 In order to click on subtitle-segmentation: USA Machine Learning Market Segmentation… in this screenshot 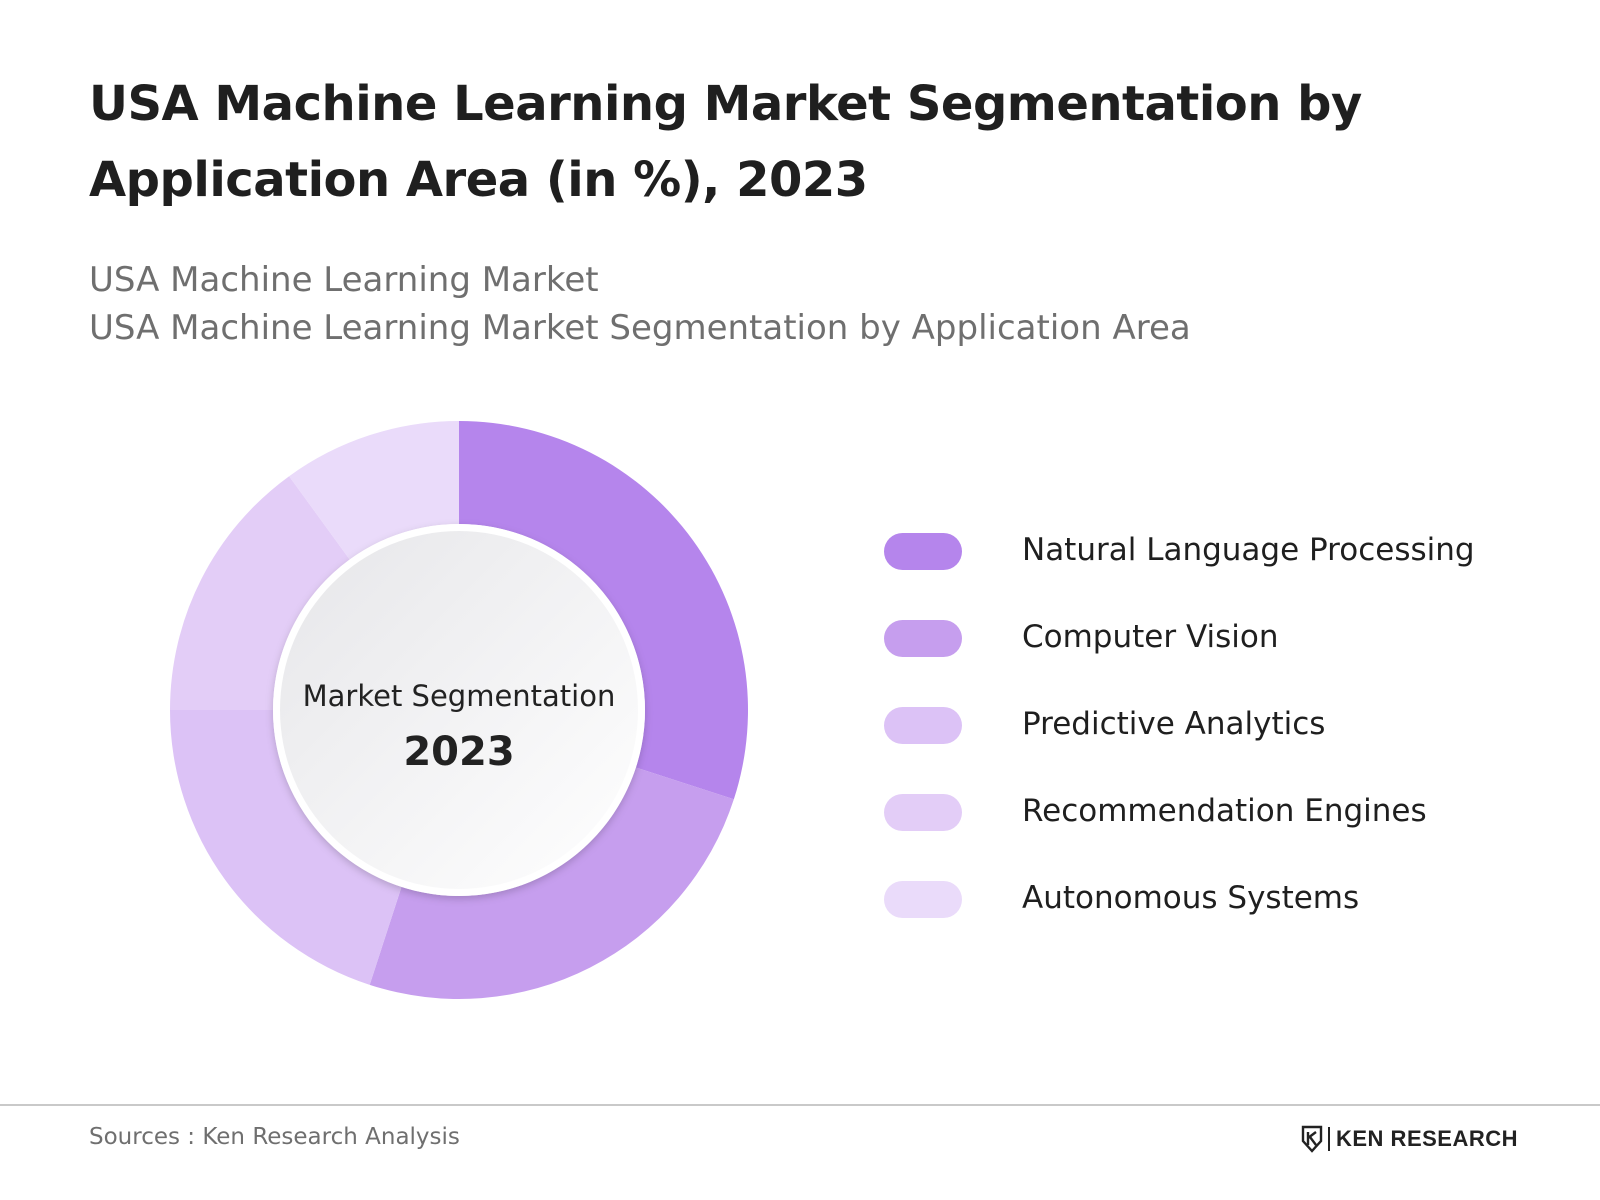, I will do `click(640, 328)`.